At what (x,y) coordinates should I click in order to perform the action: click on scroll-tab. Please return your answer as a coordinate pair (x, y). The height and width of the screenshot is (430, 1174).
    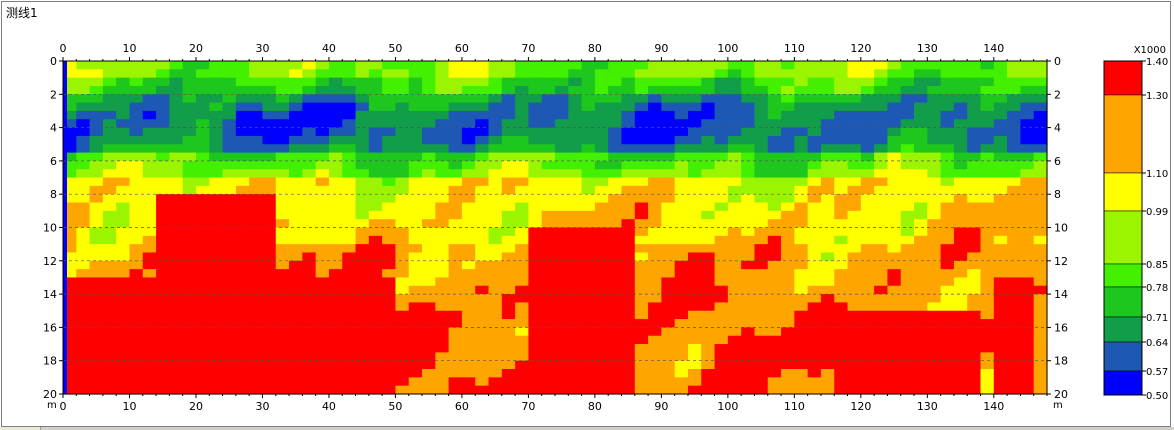
    Looking at the image, I should click on (20, 428).